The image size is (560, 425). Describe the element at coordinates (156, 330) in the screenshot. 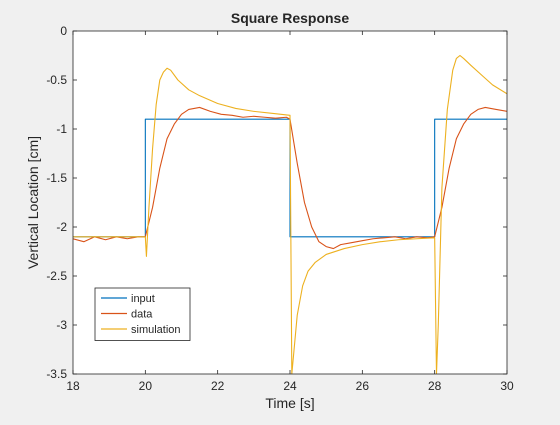

I see `legend-label-simulation: simulation` at that location.